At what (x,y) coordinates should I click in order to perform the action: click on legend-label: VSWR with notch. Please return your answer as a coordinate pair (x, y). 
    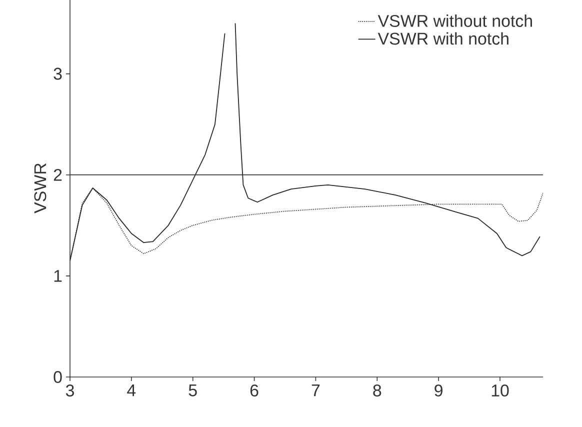
    Looking at the image, I should click on (443, 38).